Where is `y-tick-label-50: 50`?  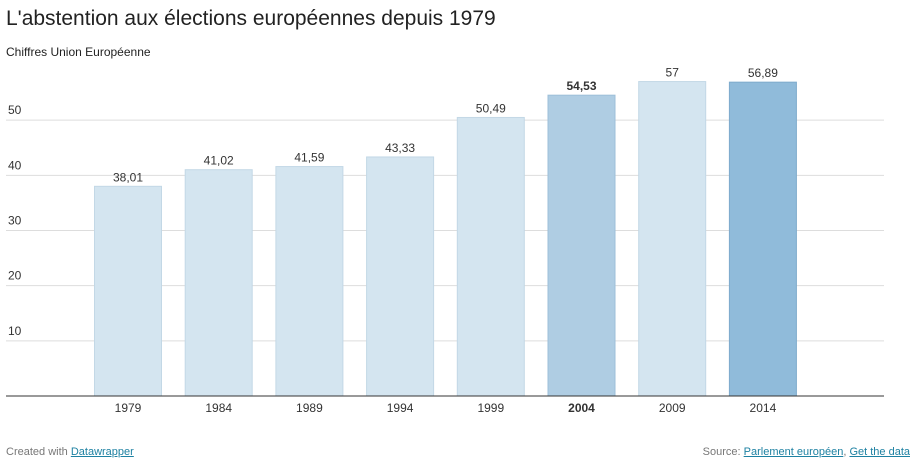 y-tick-label-50: 50 is located at coordinates (15, 110).